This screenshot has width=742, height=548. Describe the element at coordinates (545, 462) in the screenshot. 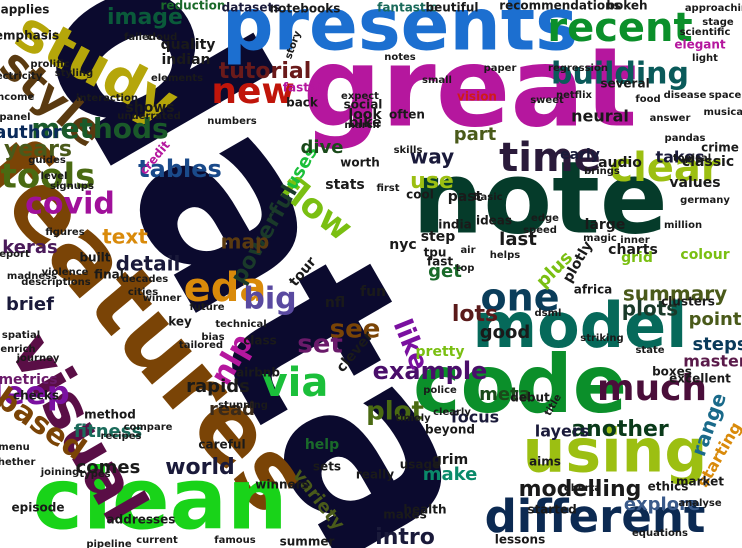

I see `cloud-word-aims: aims` at that location.